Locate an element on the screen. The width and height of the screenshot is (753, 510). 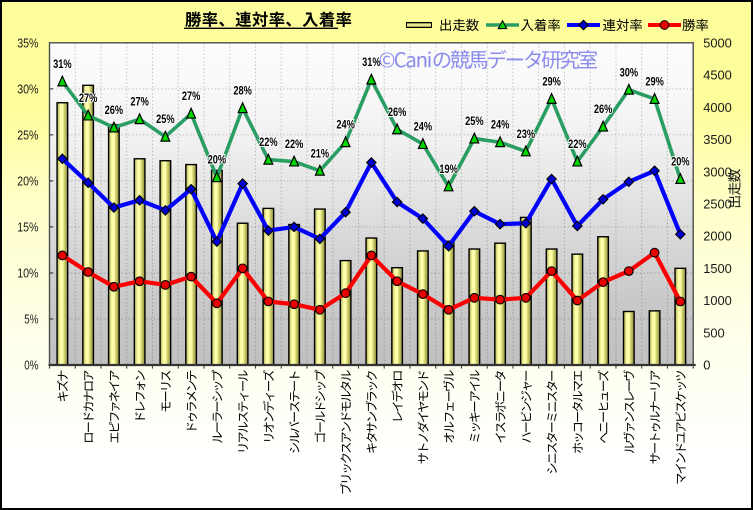
svg-text: 21% is located at coordinates (320, 153).